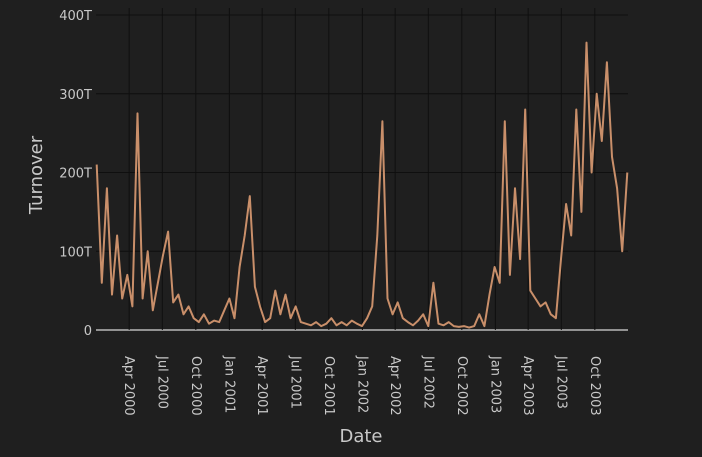  What do you see at coordinates (75, 95) in the screenshot?
I see `y-tick-label: 300T` at bounding box center [75, 95].